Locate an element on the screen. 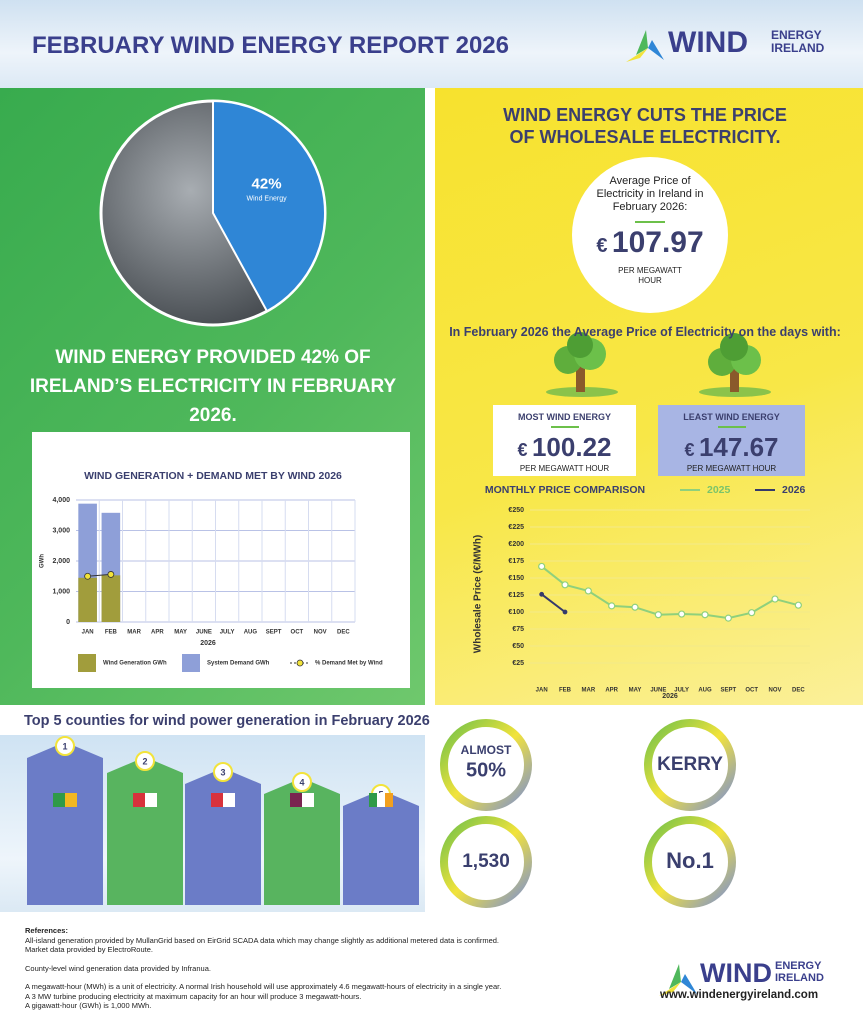 The height and width of the screenshot is (1024, 863). average-circle is located at coordinates (650, 235).